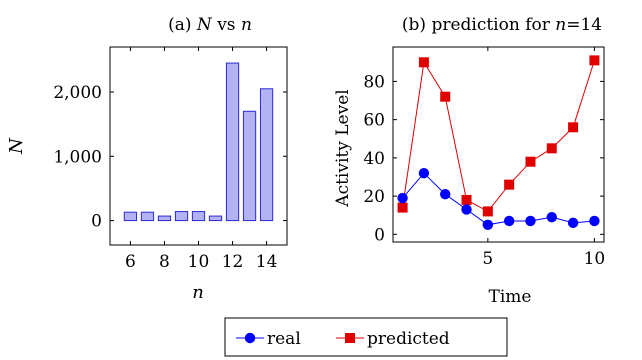 The width and height of the screenshot is (642, 360). What do you see at coordinates (374, 159) in the screenshot?
I see `y-tick-label: 40` at bounding box center [374, 159].